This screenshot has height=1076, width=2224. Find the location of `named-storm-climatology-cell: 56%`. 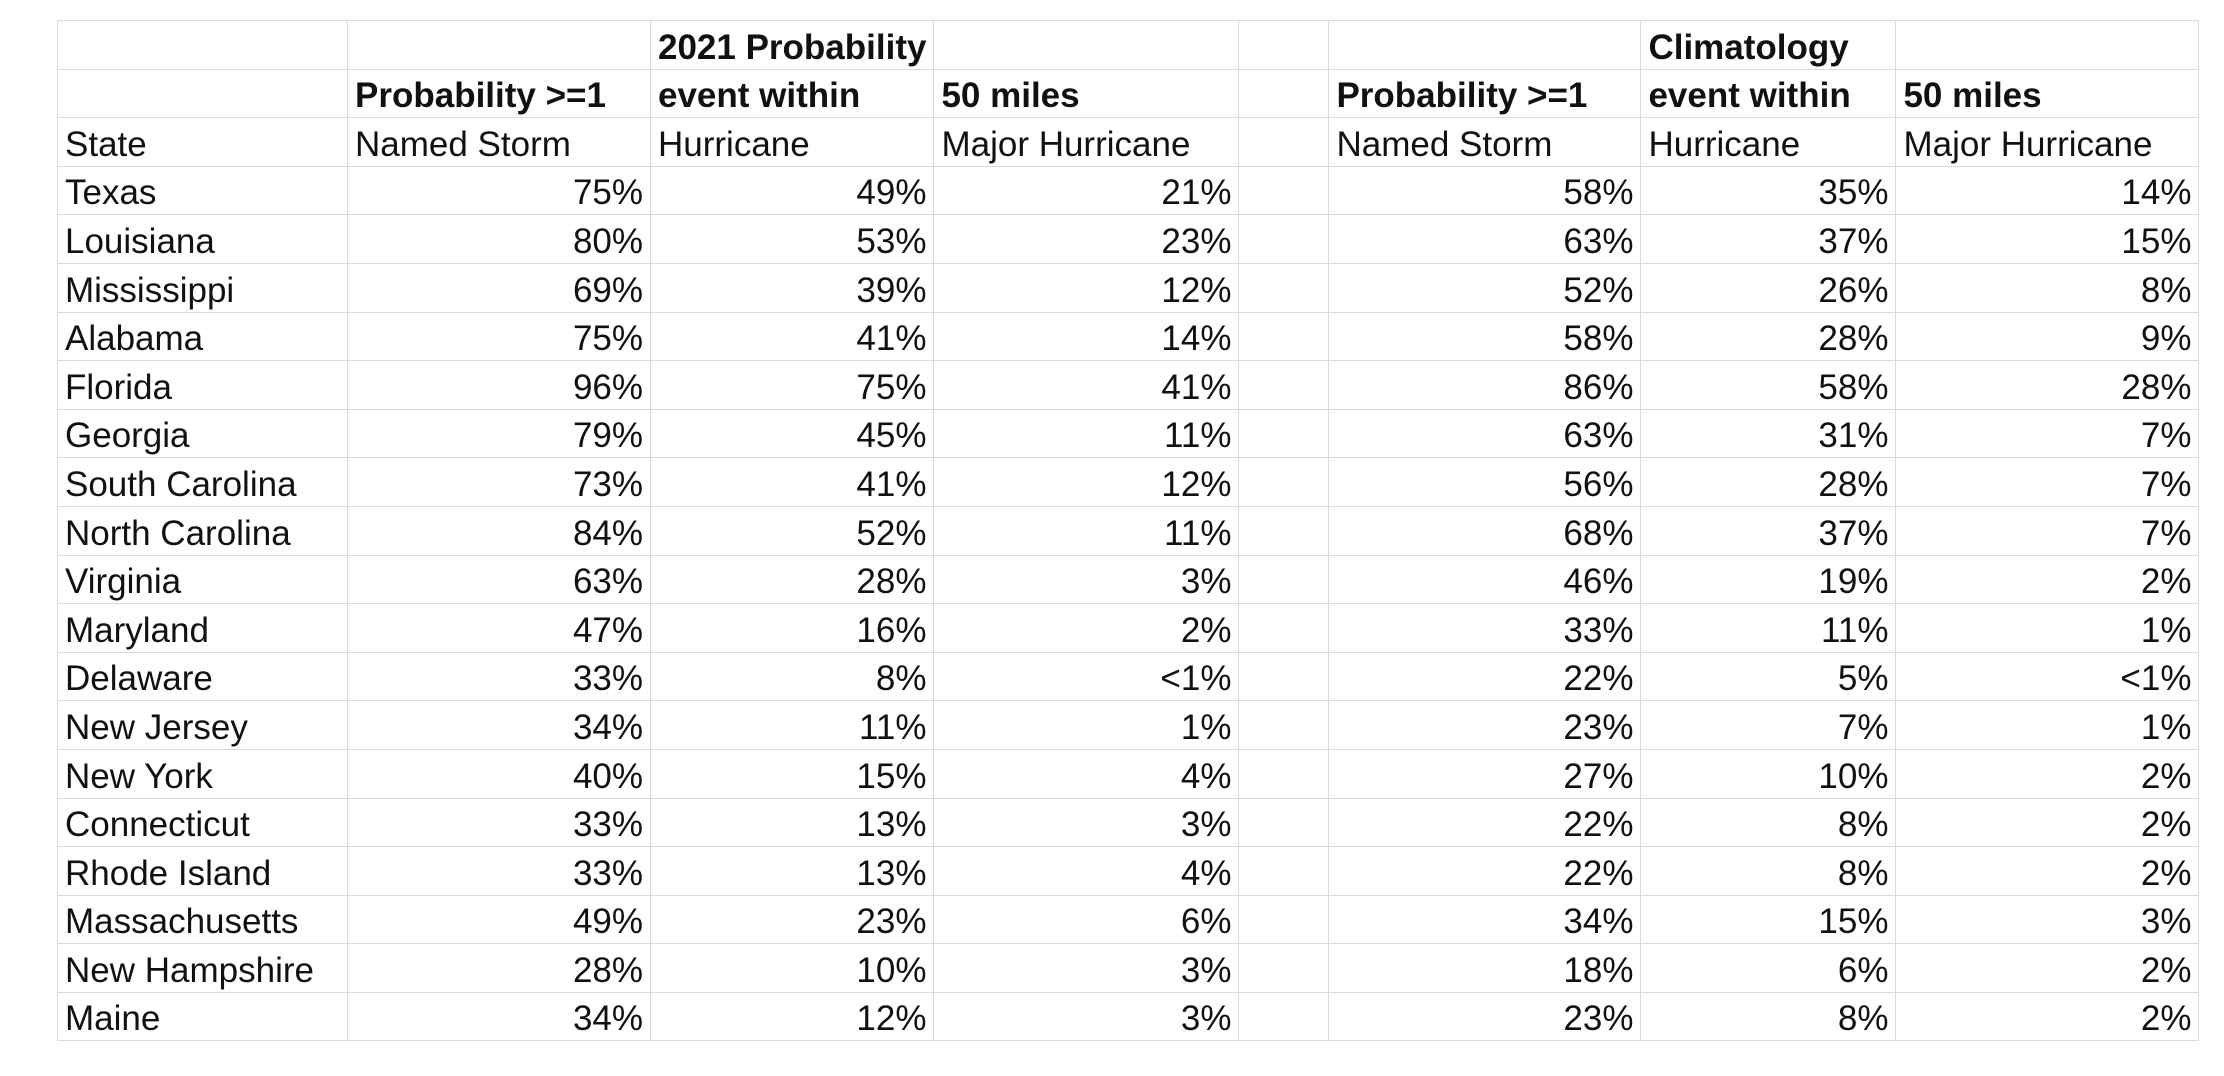

named-storm-climatology-cell: 56% is located at coordinates (1485, 482).